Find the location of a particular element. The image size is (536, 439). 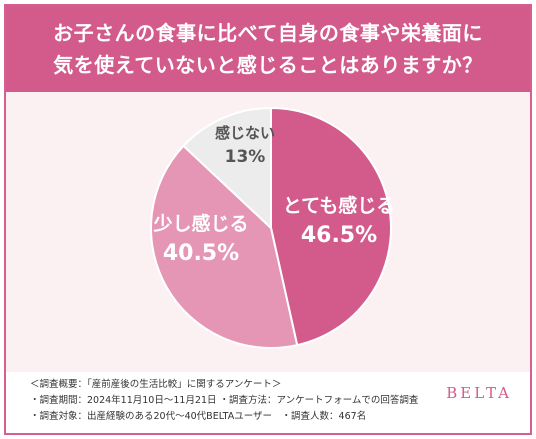

slice-label-1: とても感じる is located at coordinates (339, 205).